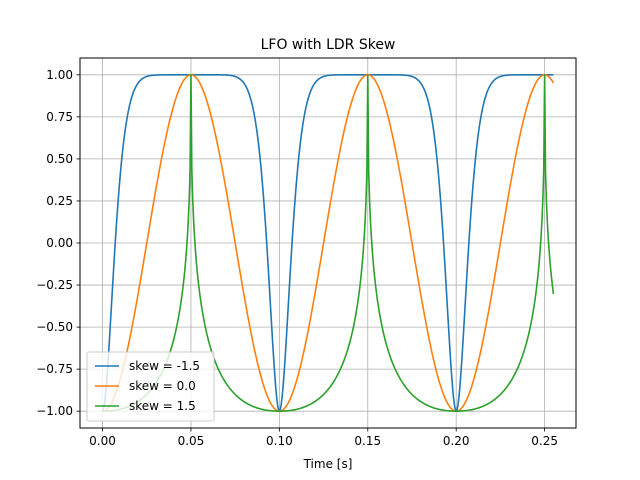 The height and width of the screenshot is (480, 640). What do you see at coordinates (59, 243) in the screenshot?
I see `y-tick-label: 0.00` at bounding box center [59, 243].